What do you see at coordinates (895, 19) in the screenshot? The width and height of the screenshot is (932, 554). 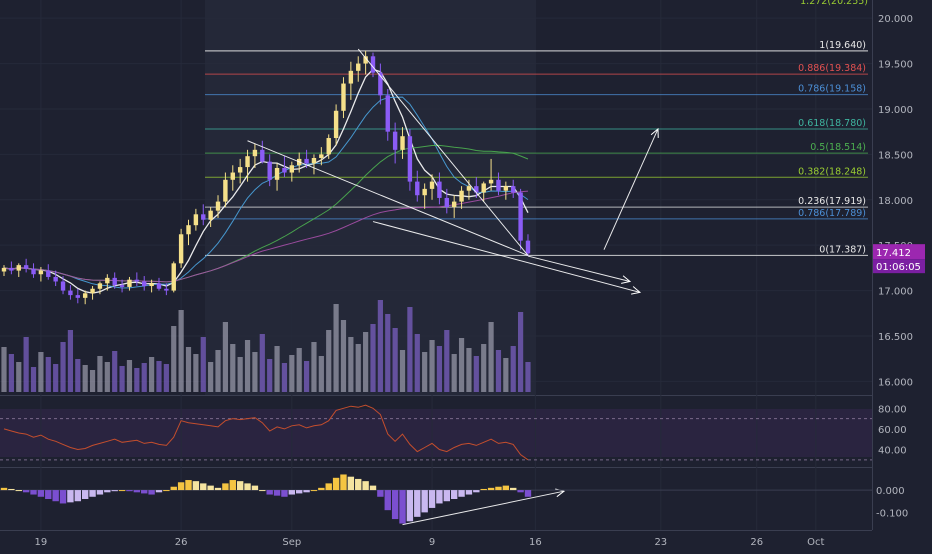 I see `price-tick-label: 20.000` at bounding box center [895, 19].